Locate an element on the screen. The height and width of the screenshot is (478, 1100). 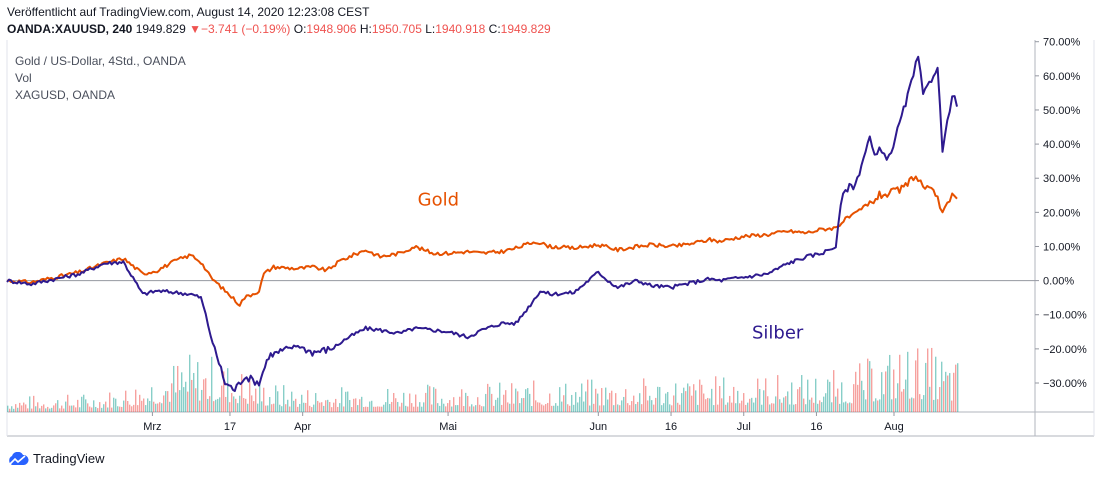
last-price: 1949.829 is located at coordinates (160, 29).